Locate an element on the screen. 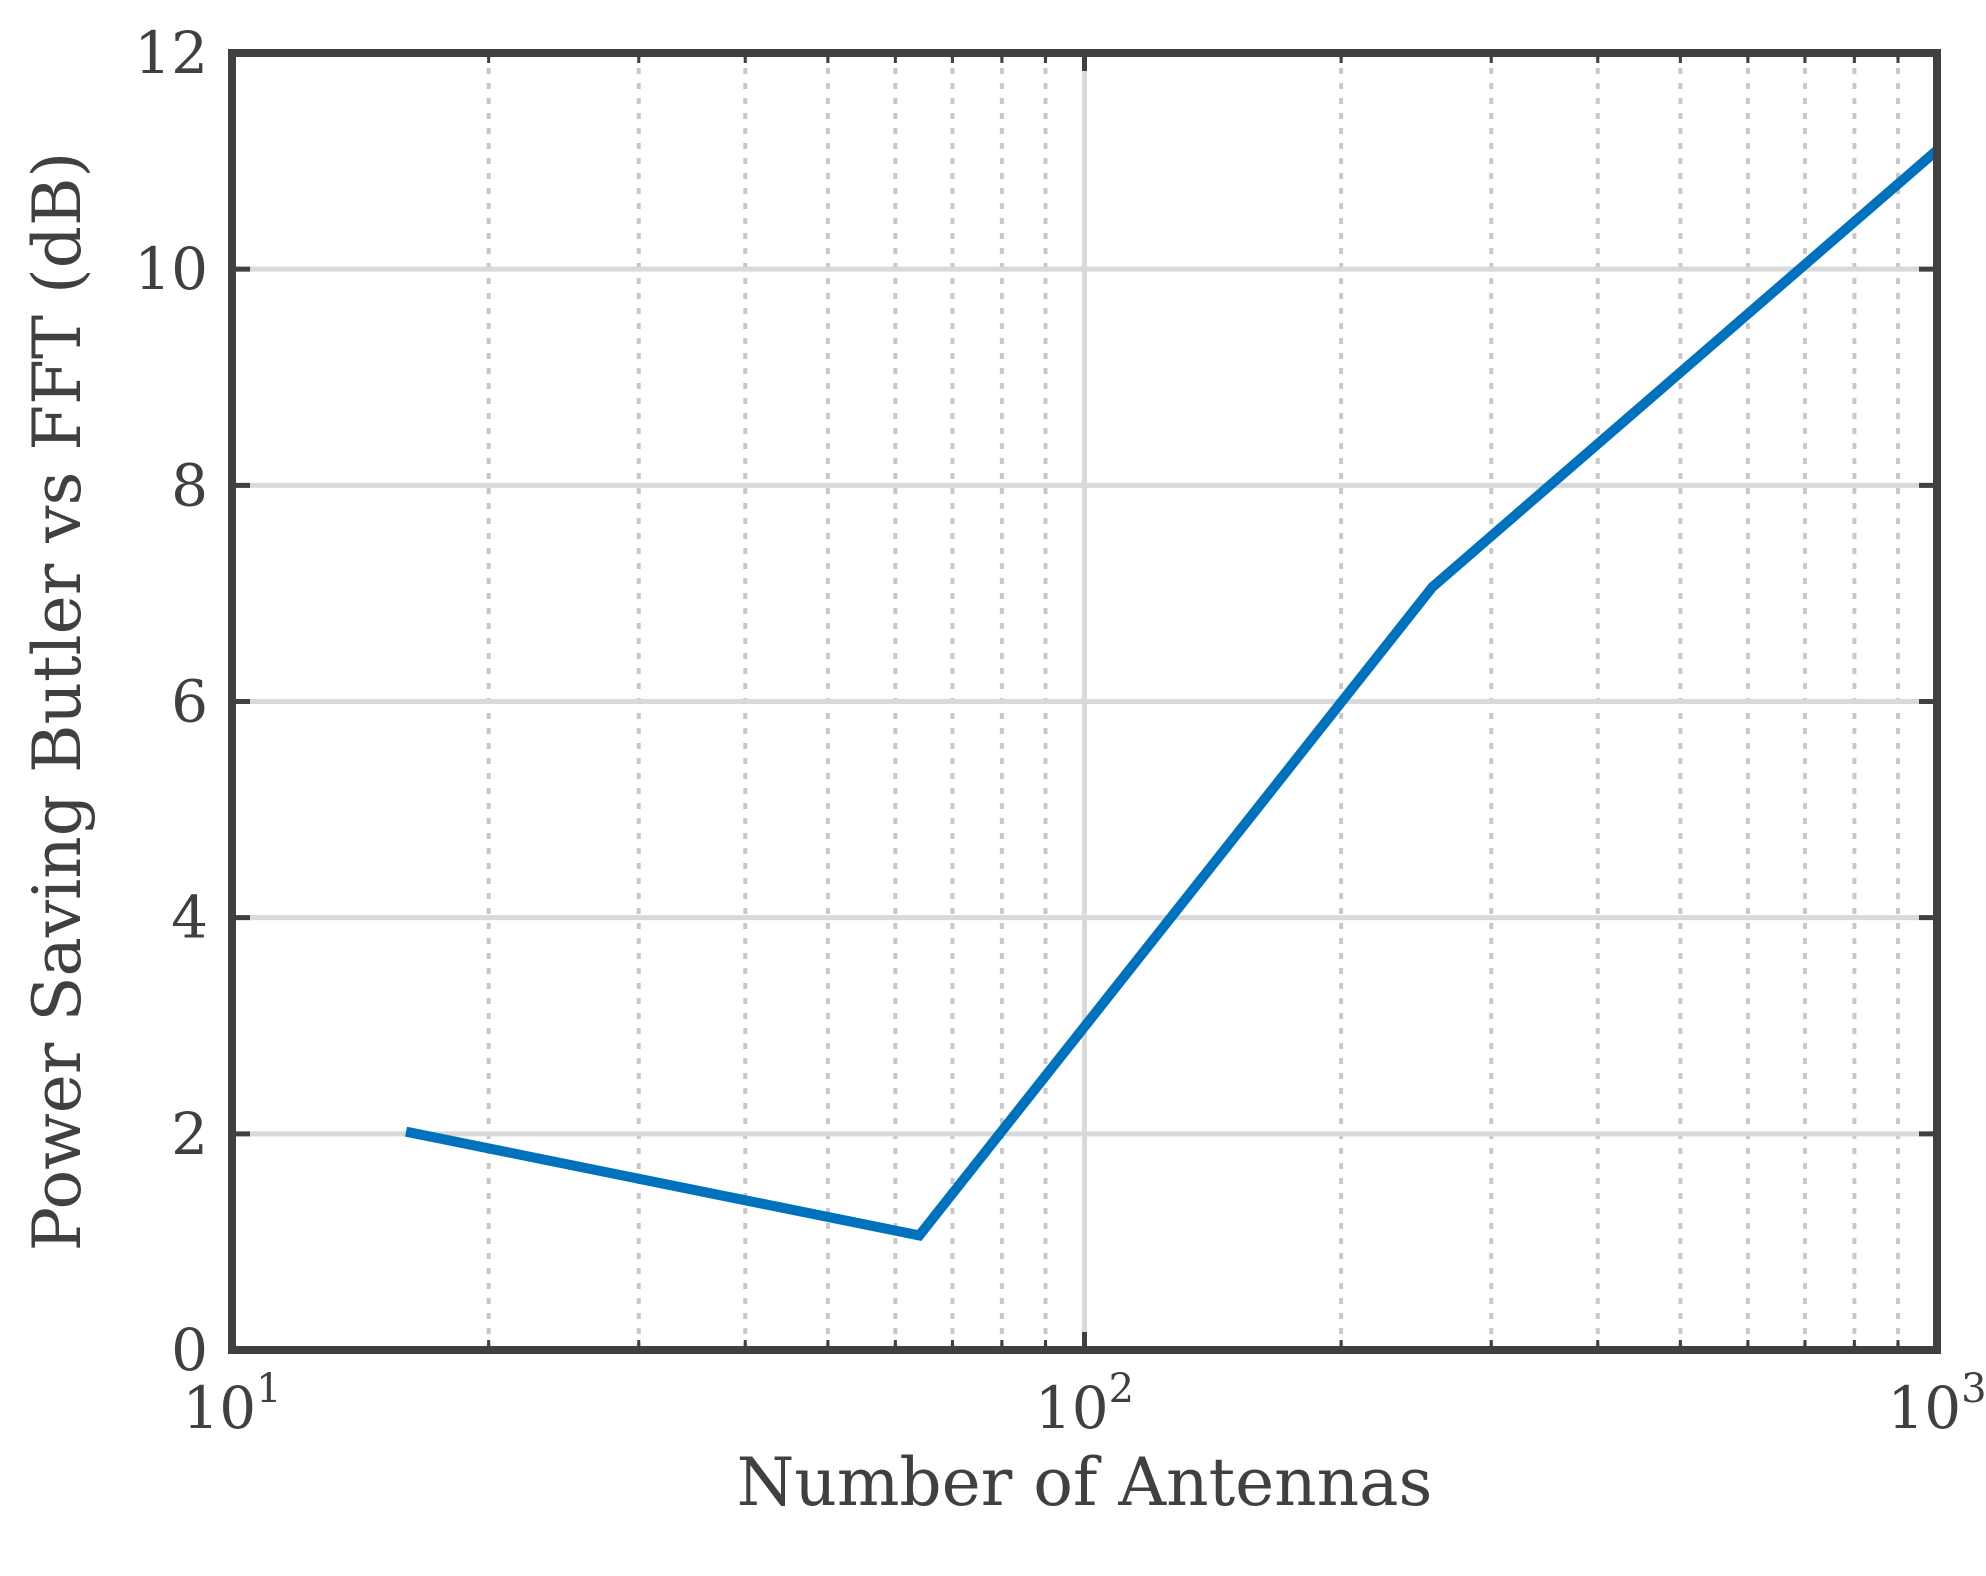 The height and width of the screenshot is (1576, 1986). x-axis-title: Number of Antennas is located at coordinates (1085, 1482).